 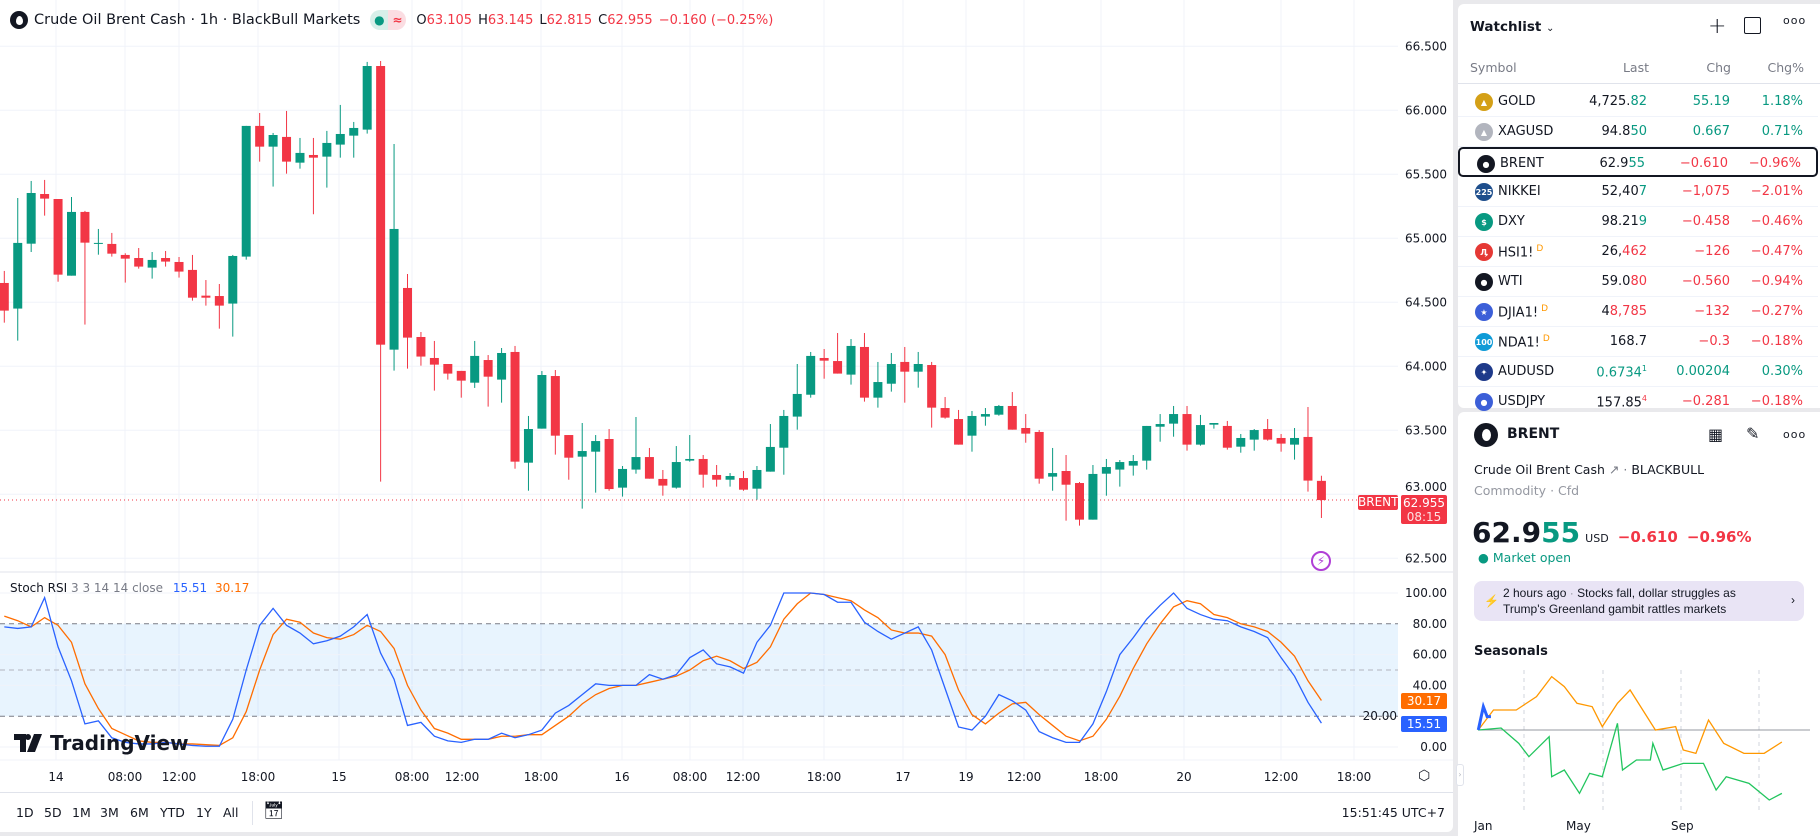 What do you see at coordinates (1752, 25) in the screenshot?
I see `advanced-view-icon` at bounding box center [1752, 25].